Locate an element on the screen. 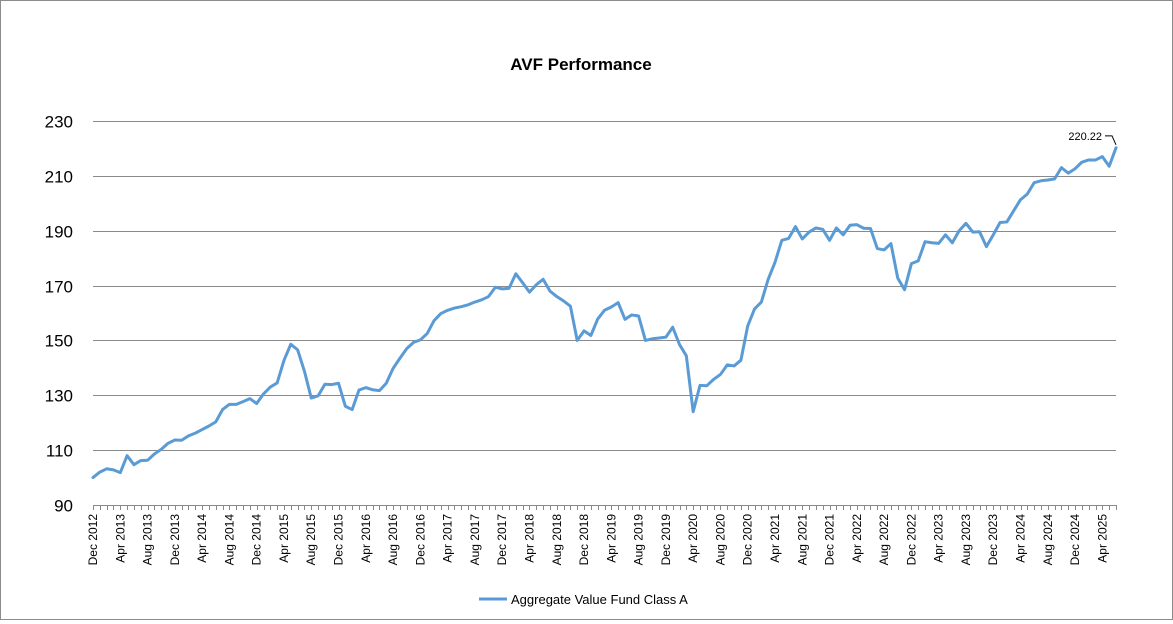  x-tick-label: Apr 2025 is located at coordinates (1102, 538).